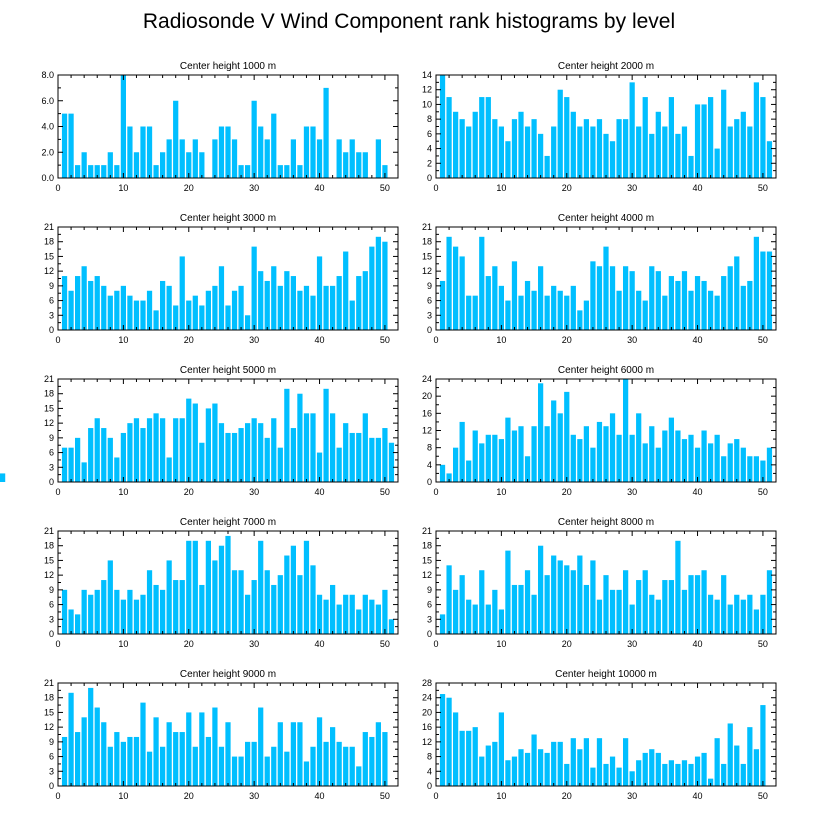 The width and height of the screenshot is (818, 824). Describe the element at coordinates (51, 330) in the screenshot. I see `y-tick-label: 0` at that location.